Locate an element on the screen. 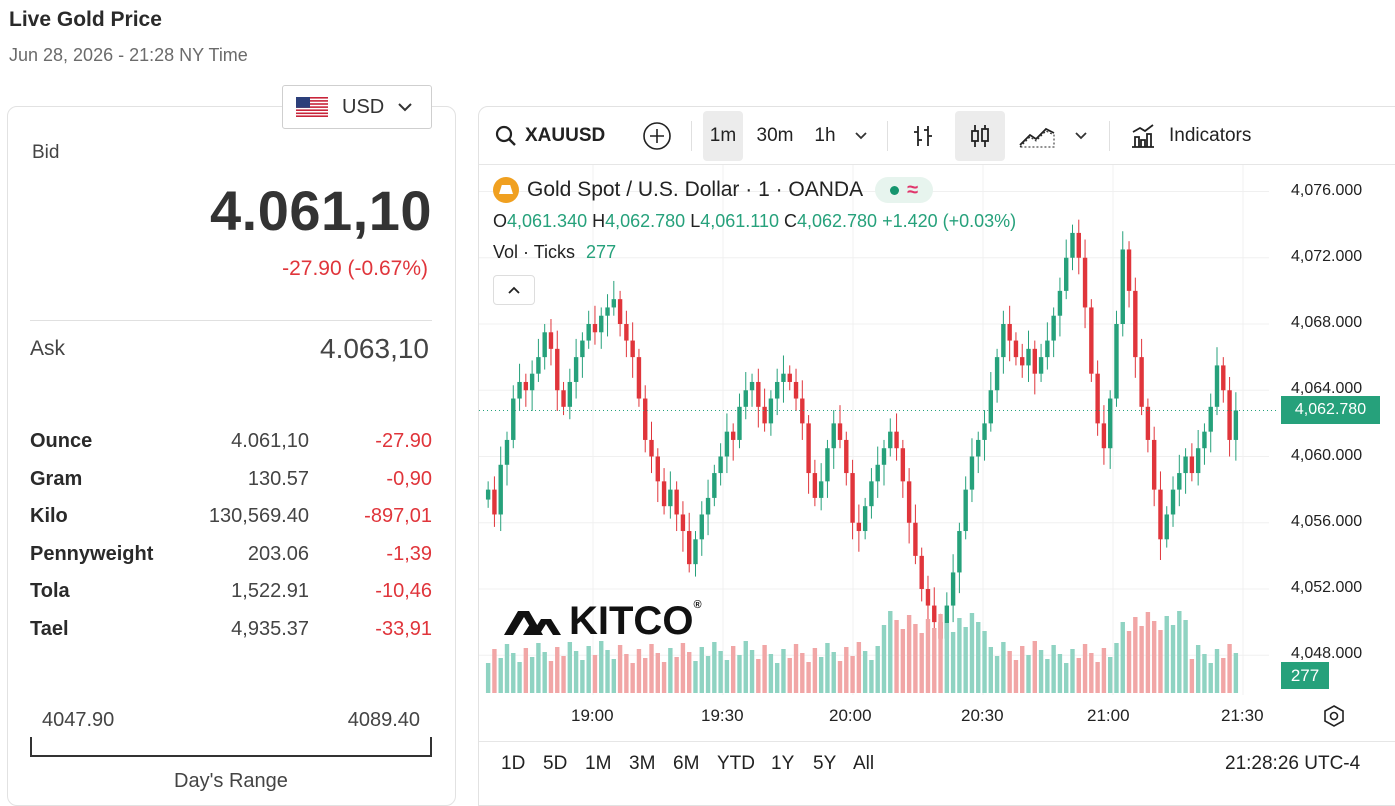  range-5y: 5Y is located at coordinates (825, 763).